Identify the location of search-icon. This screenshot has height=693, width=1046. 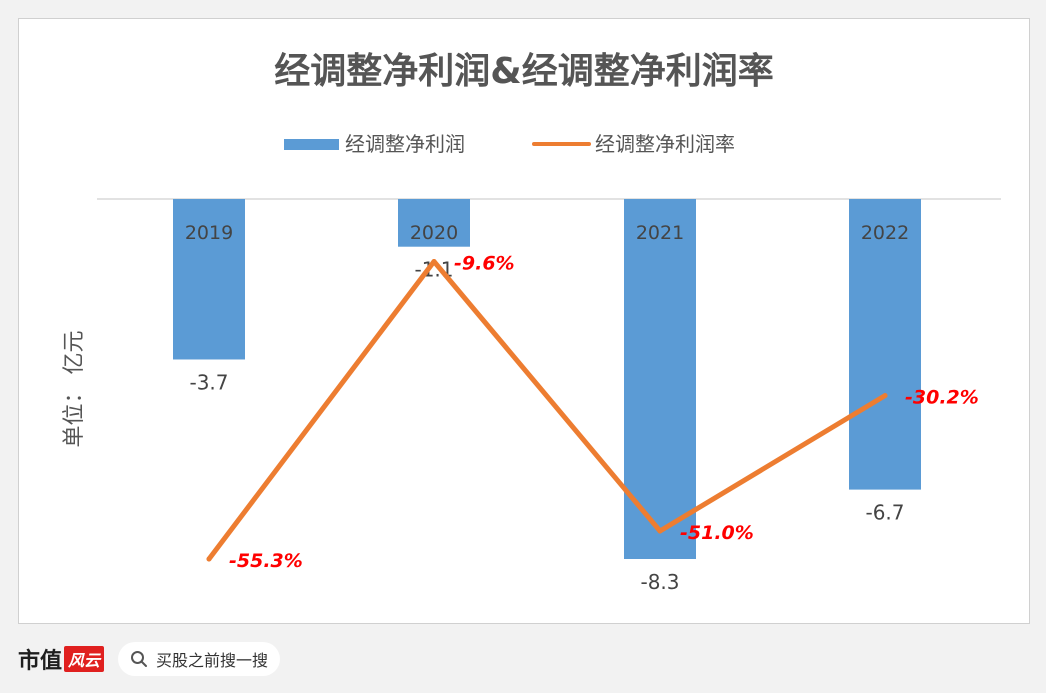
(139, 659).